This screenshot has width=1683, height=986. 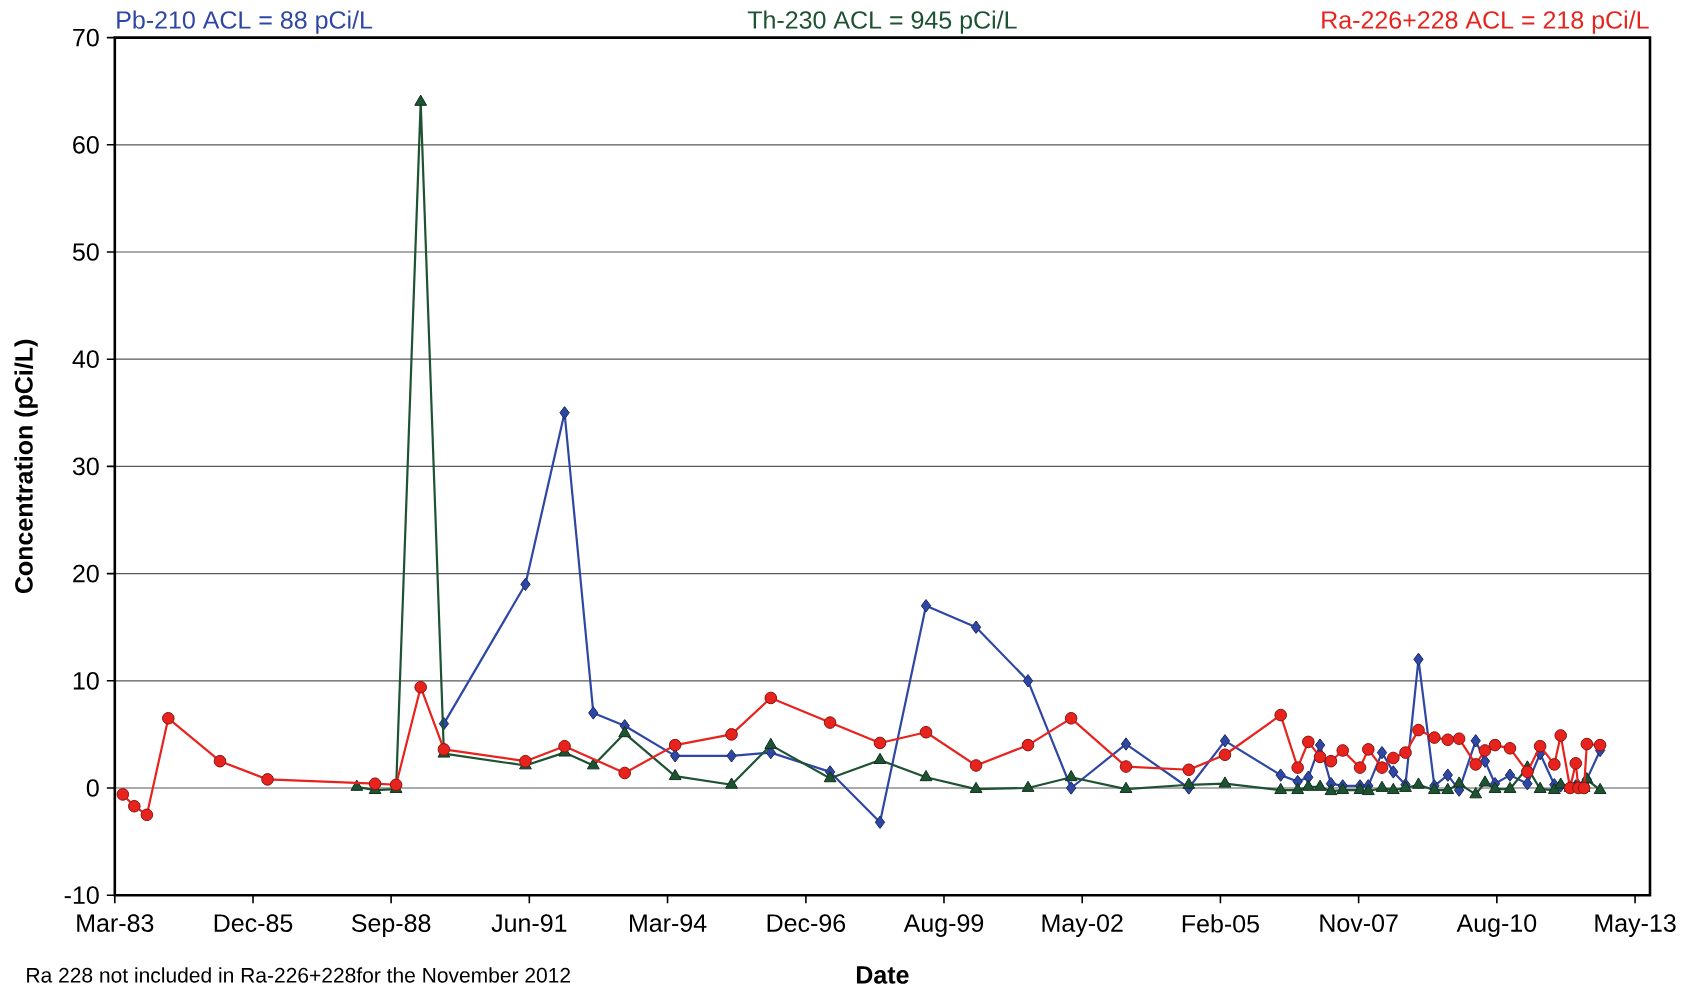 I want to click on y-tick-label: 40, so click(x=85, y=359).